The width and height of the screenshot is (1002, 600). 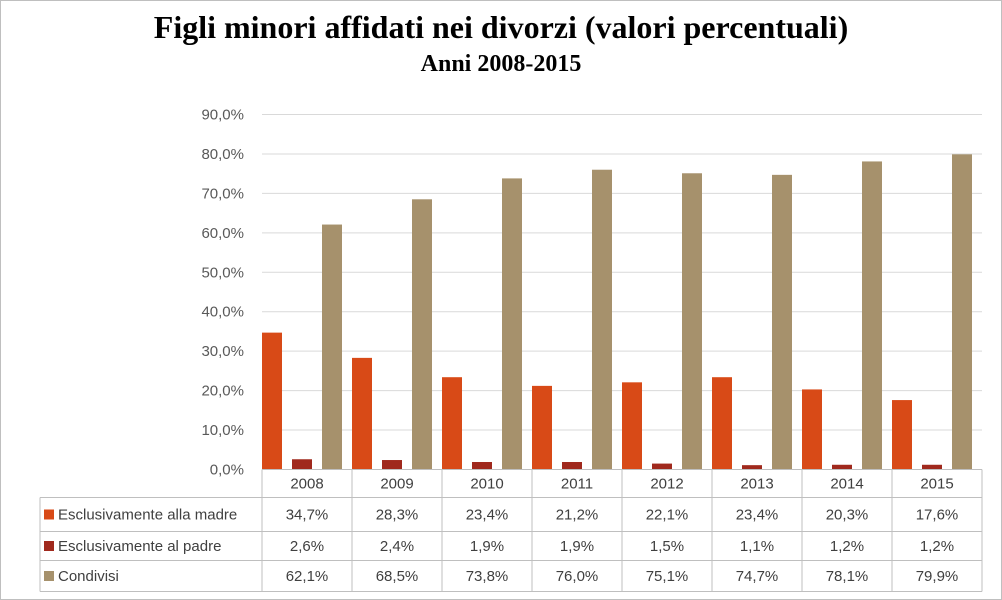 I want to click on data-label: 73,8%, so click(x=487, y=576).